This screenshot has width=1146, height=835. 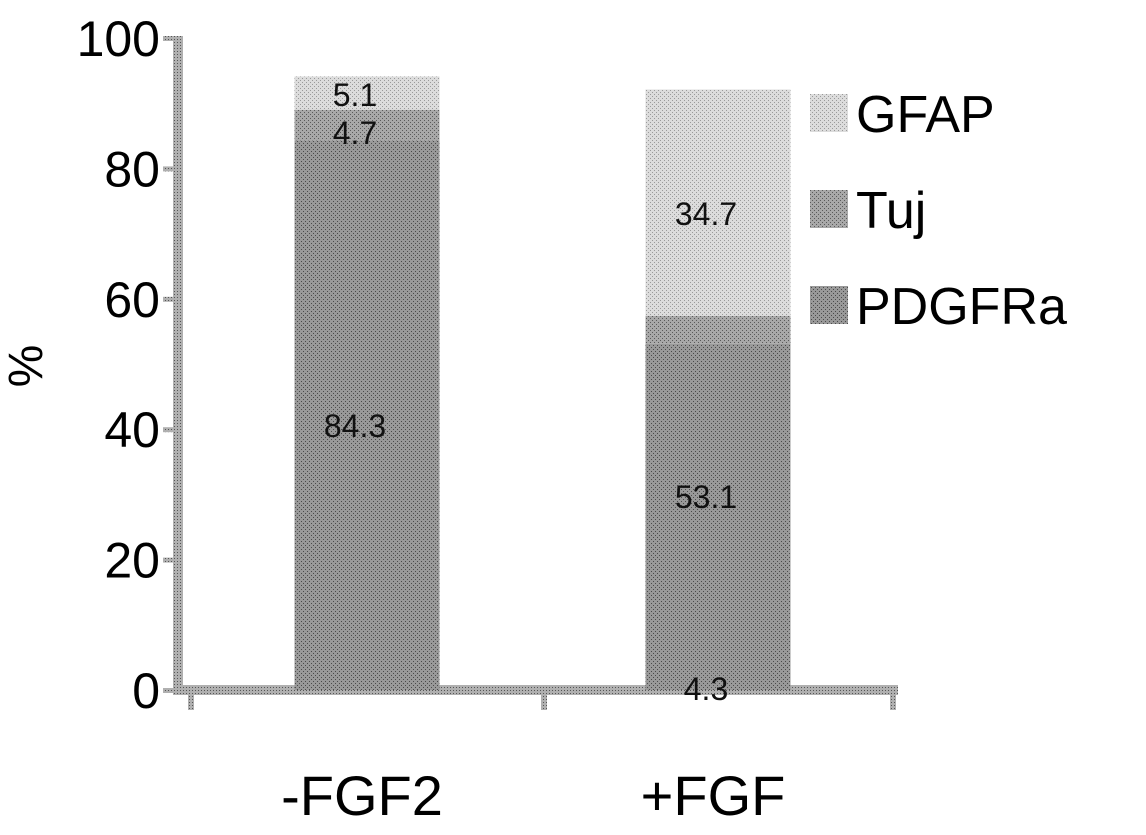 I want to click on y-tick-label-80: 80, so click(x=132, y=169).